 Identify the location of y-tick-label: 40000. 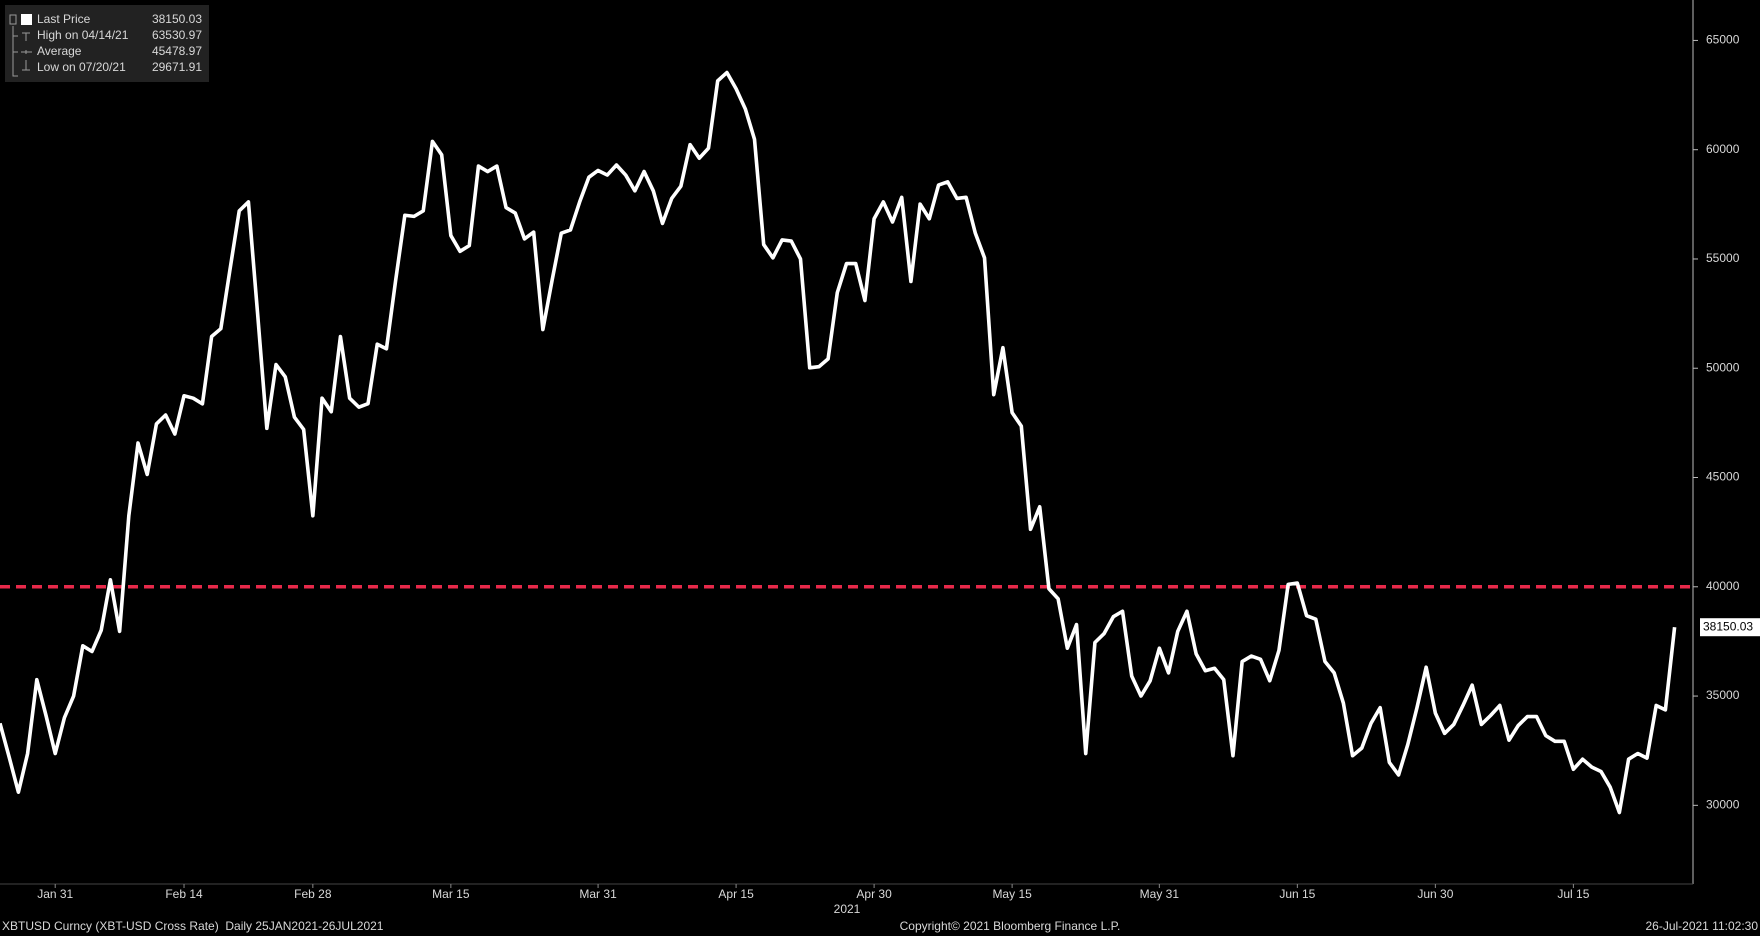
(1723, 586).